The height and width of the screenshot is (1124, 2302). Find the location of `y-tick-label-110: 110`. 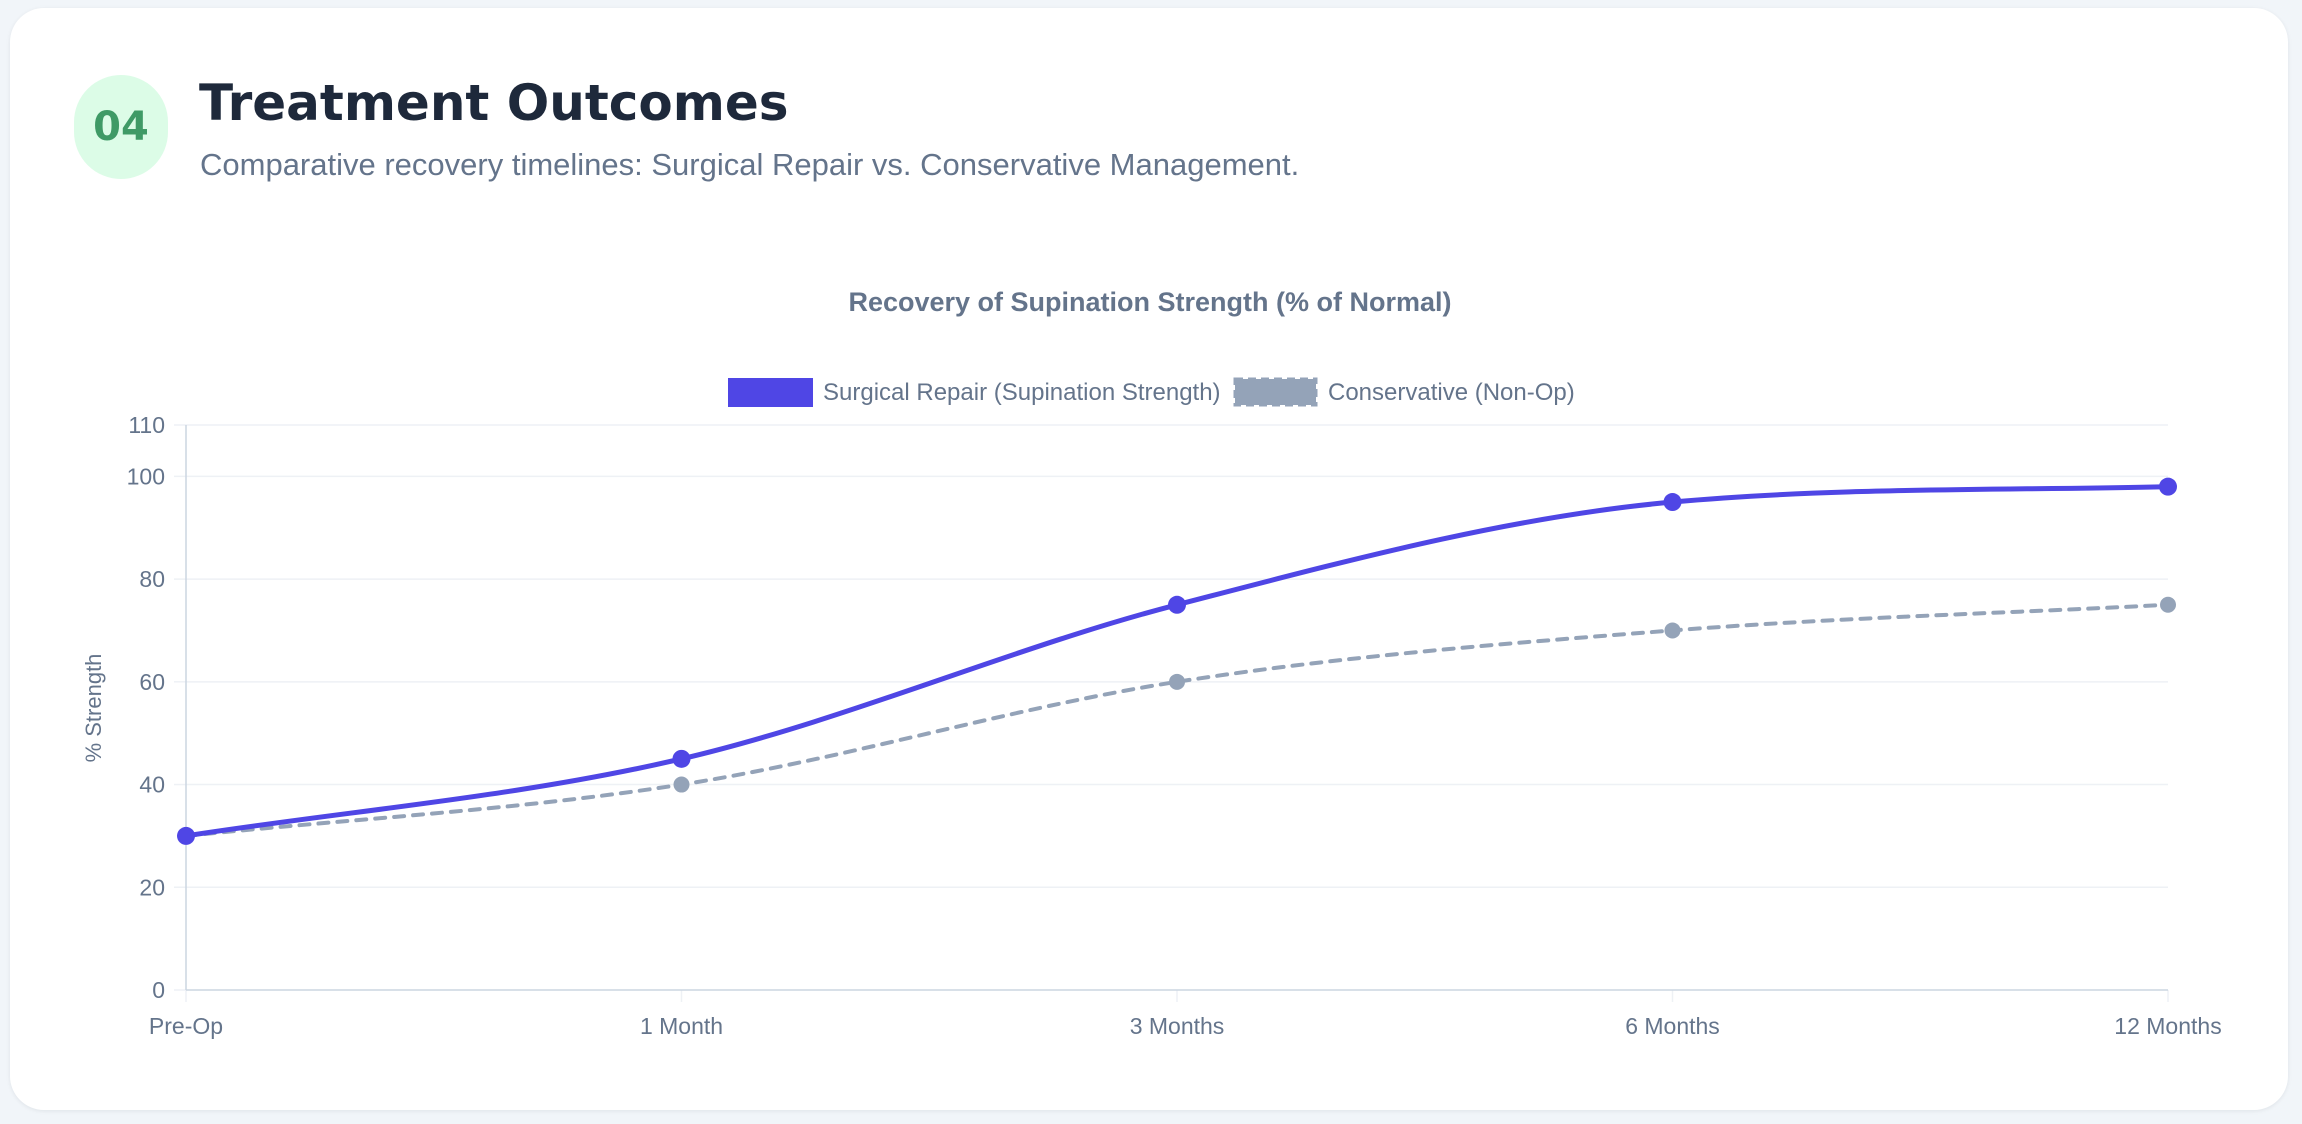

y-tick-label-110: 110 is located at coordinates (146, 425).